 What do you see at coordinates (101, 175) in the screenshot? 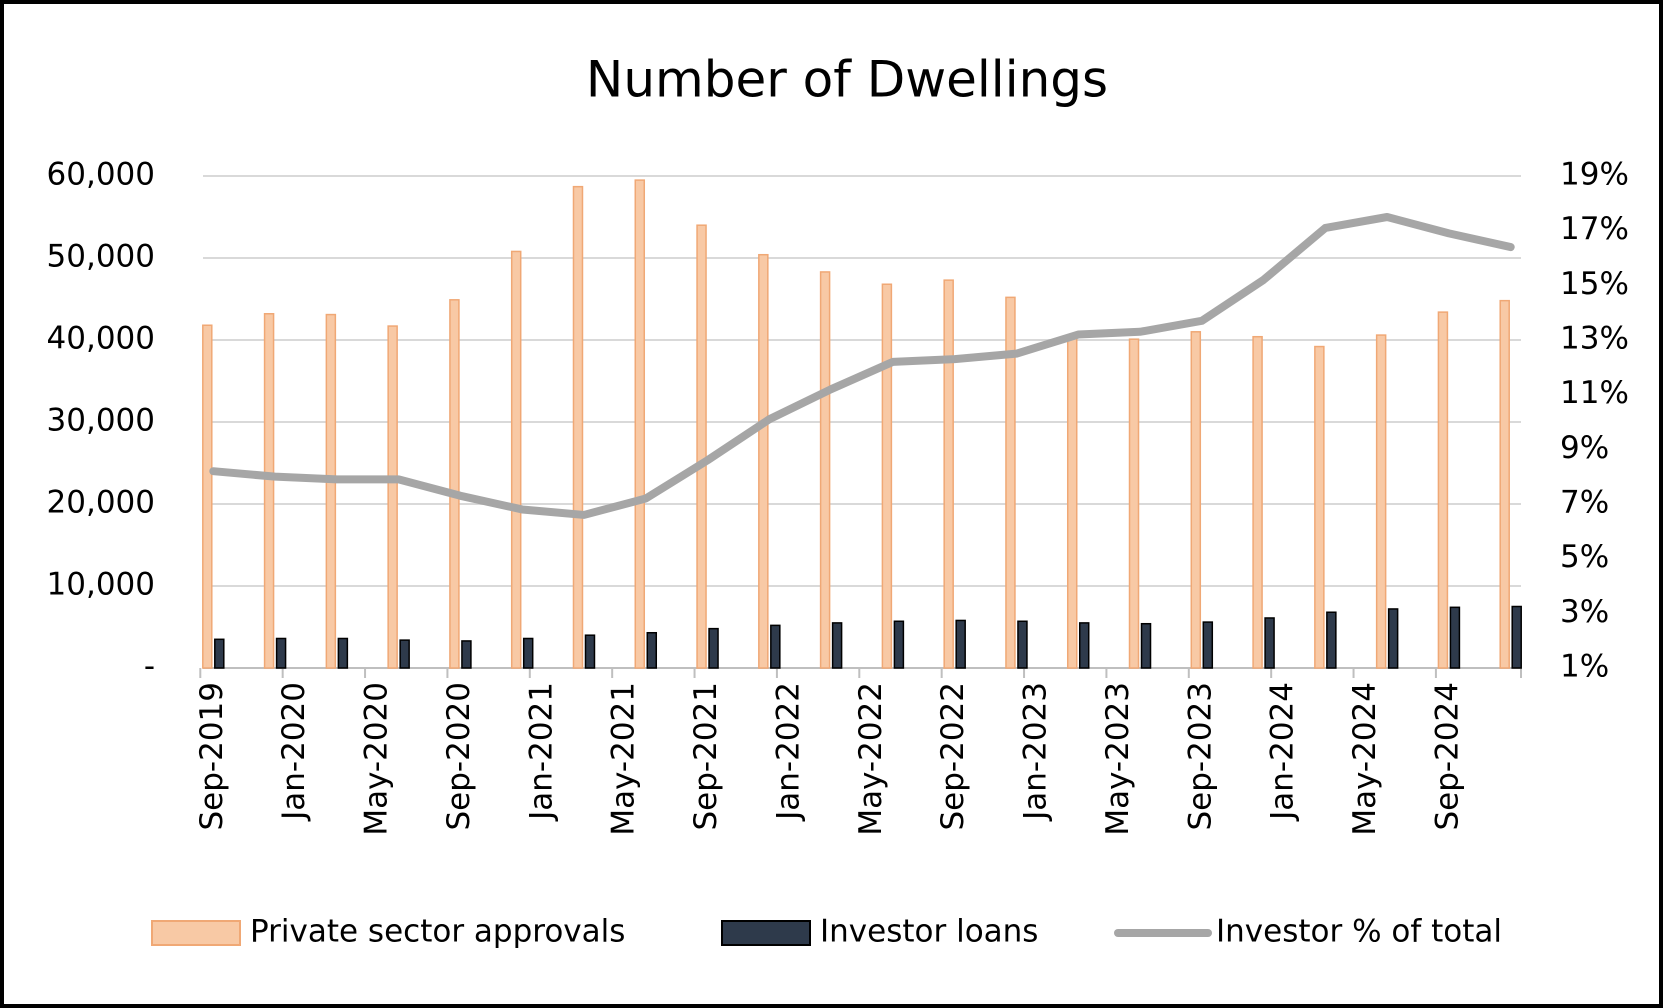
I see `y-tick-label: 60,000` at bounding box center [101, 175].